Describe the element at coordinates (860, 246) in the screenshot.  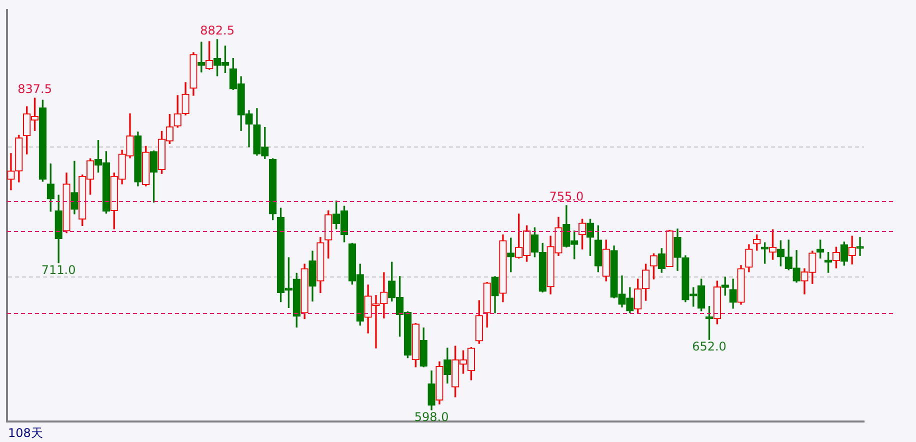
I see `candlestick` at that location.